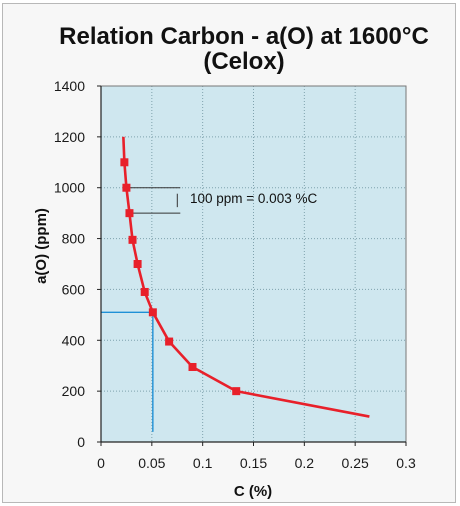 The image size is (460, 506). Describe the element at coordinates (41, 246) in the screenshot. I see `y-axis-title: a(O) (ppm)` at that location.